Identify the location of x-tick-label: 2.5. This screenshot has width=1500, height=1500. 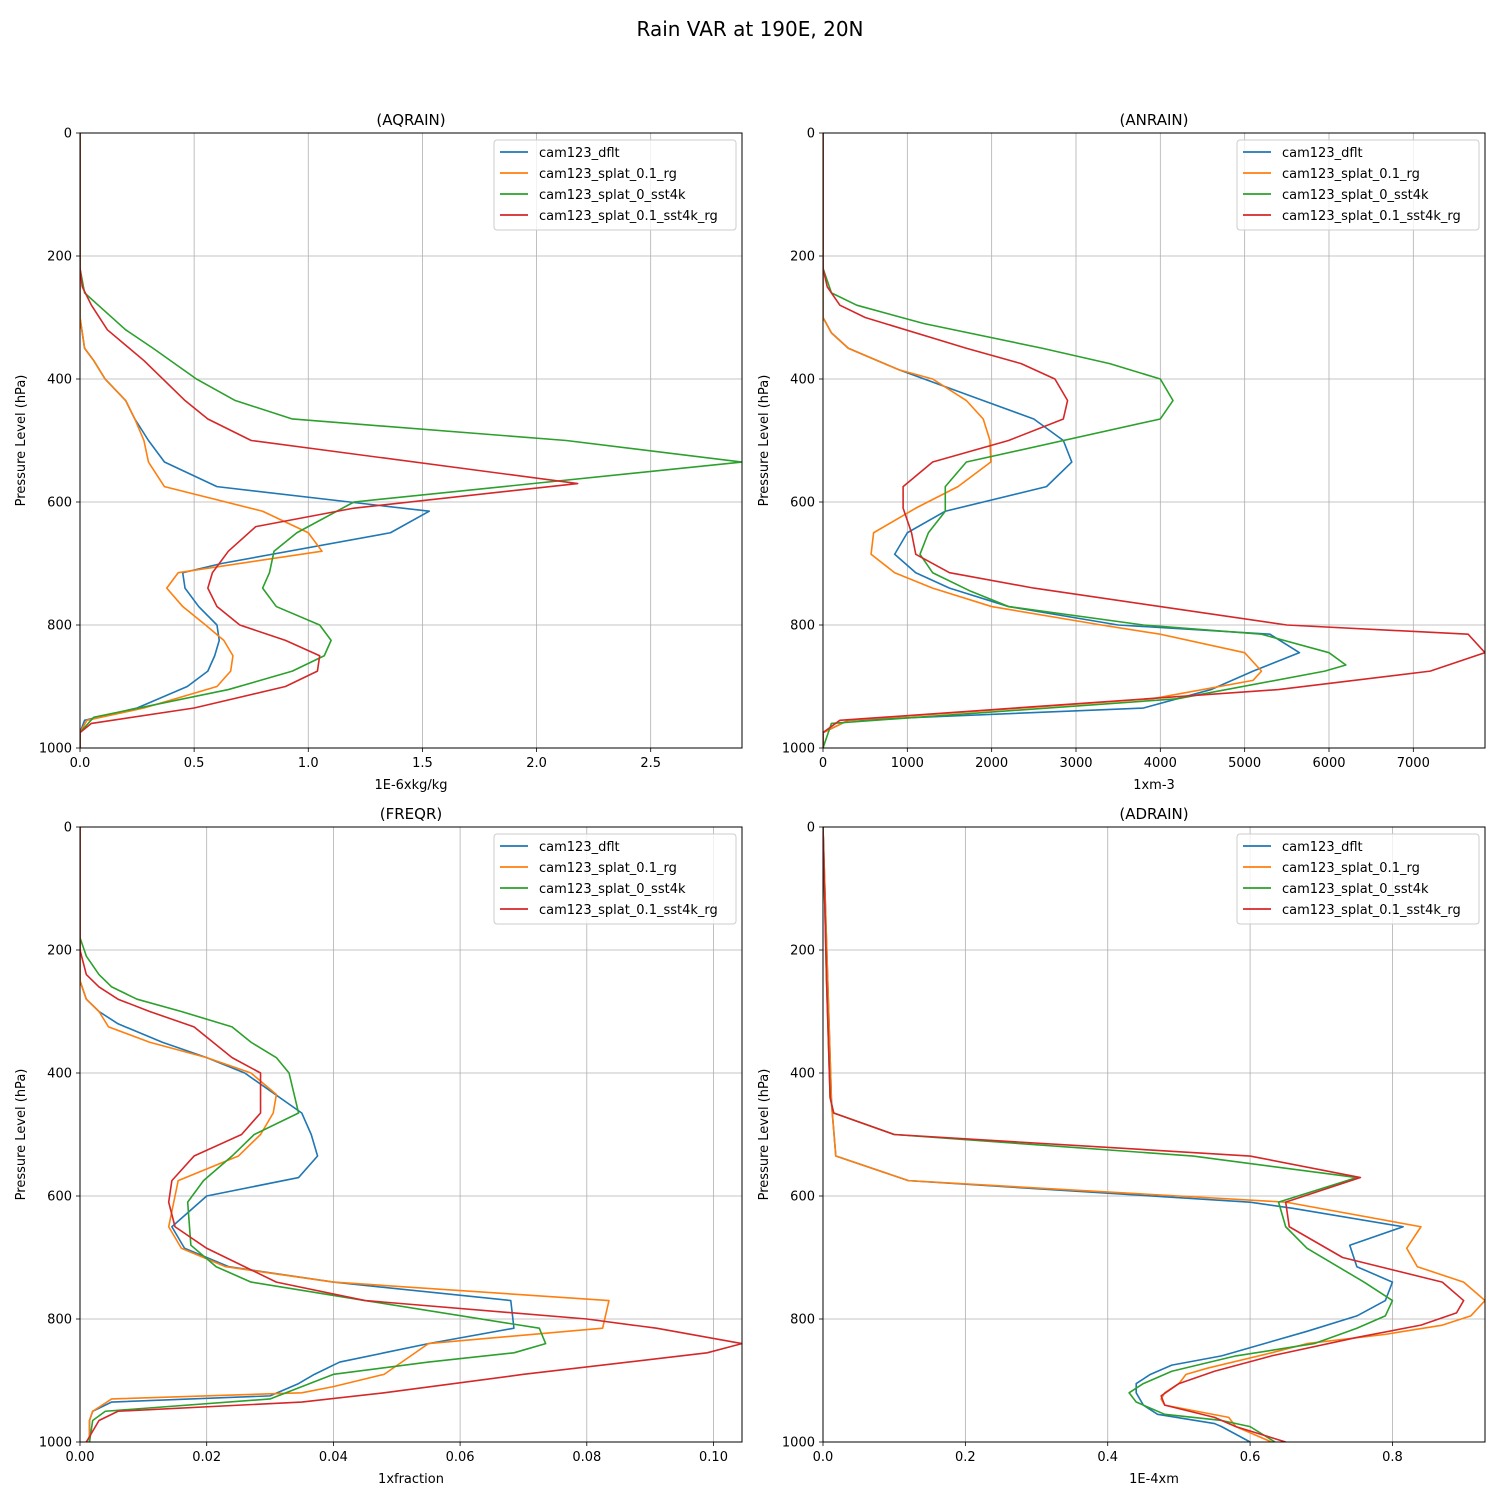
(650, 763).